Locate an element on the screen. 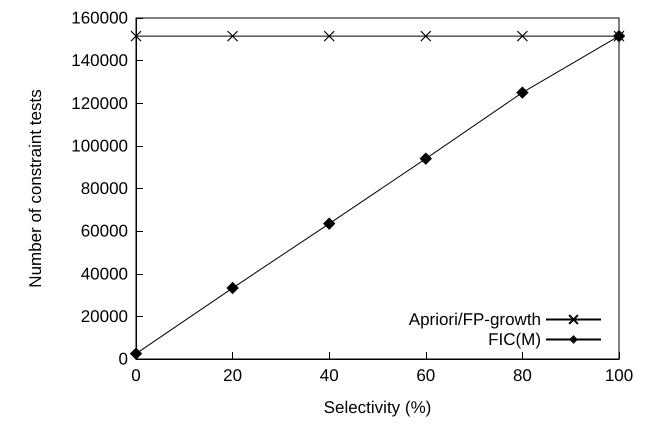 The image size is (645, 439). x-tick-label: 40 is located at coordinates (329, 375).